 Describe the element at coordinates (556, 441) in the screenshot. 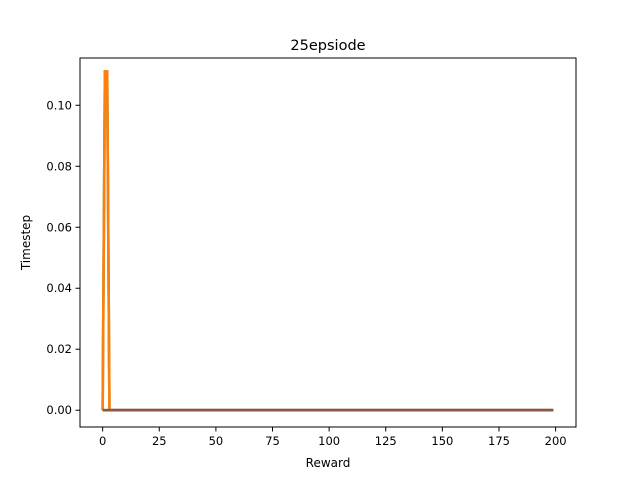

I see `x-tick-label: 200` at that location.